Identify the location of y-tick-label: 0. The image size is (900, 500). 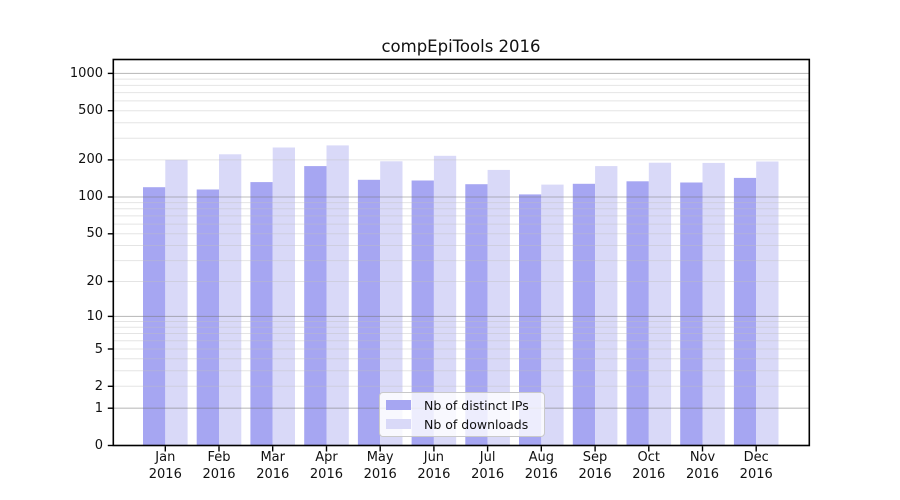
(98, 445).